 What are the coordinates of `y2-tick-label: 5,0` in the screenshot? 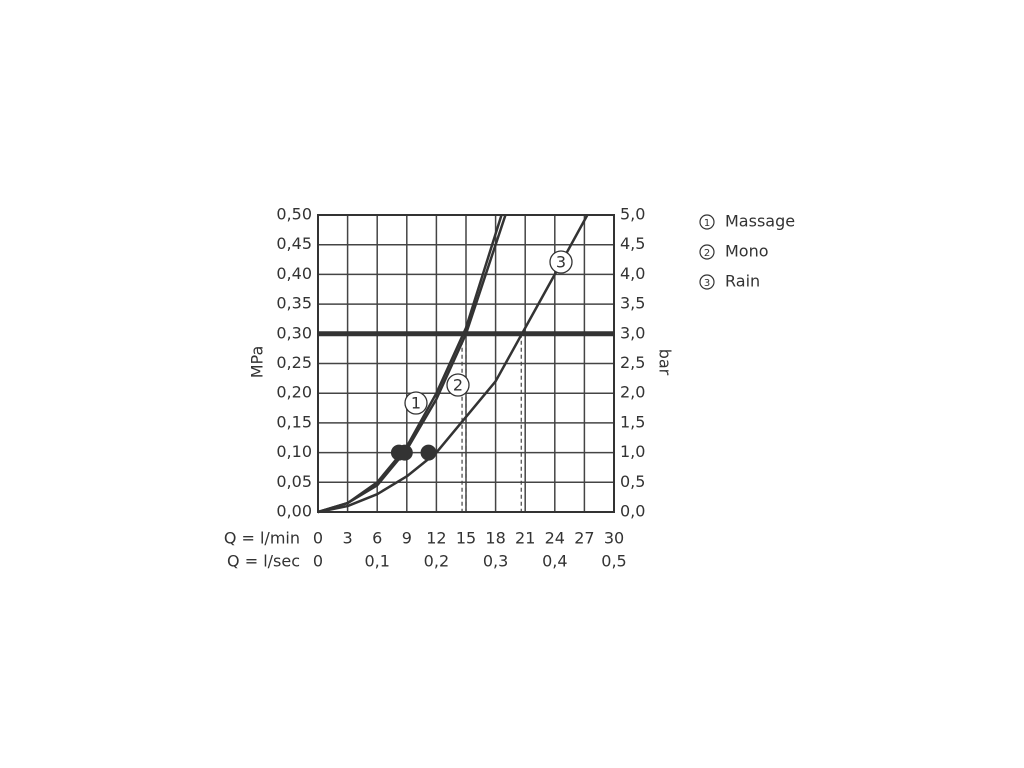 It's located at (632, 214).